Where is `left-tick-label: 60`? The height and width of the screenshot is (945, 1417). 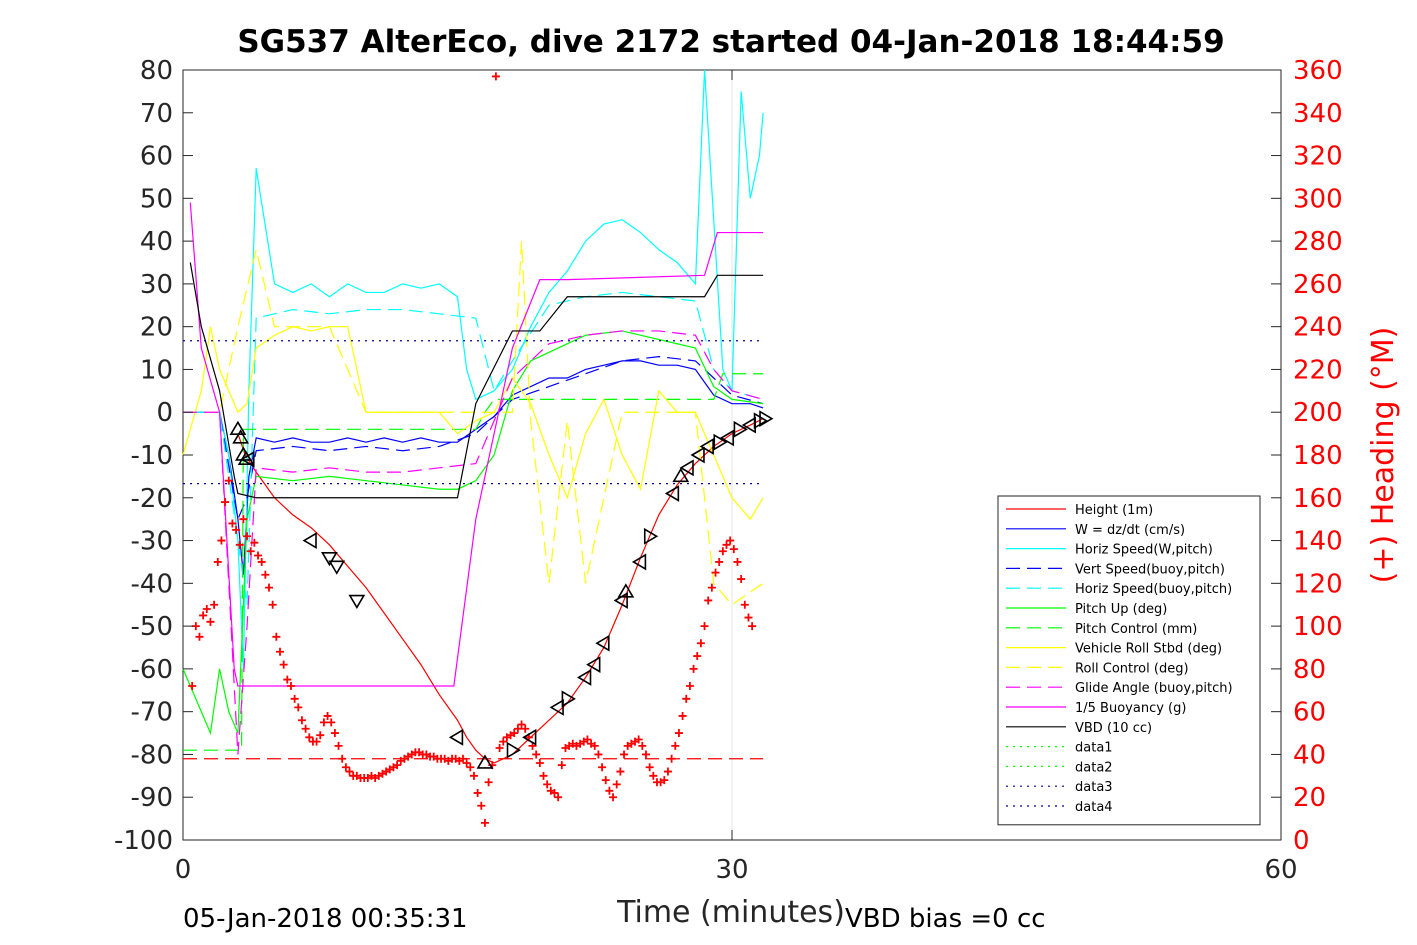 left-tick-label: 60 is located at coordinates (156, 157).